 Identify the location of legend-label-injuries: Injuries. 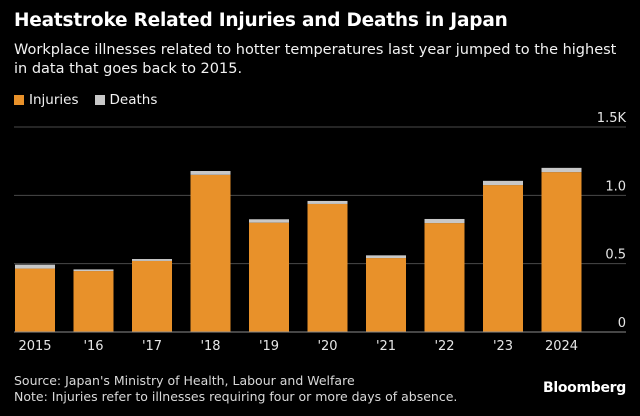
(54, 100).